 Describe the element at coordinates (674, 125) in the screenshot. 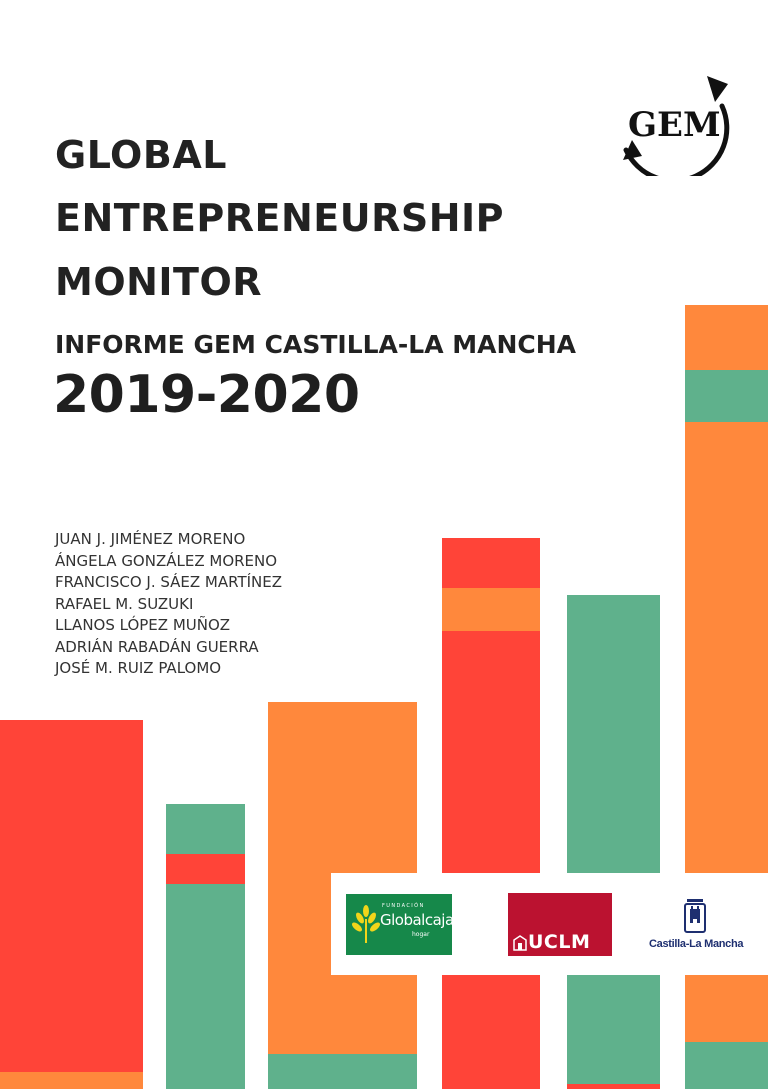

I see `gem-logo-text: GEM` at that location.